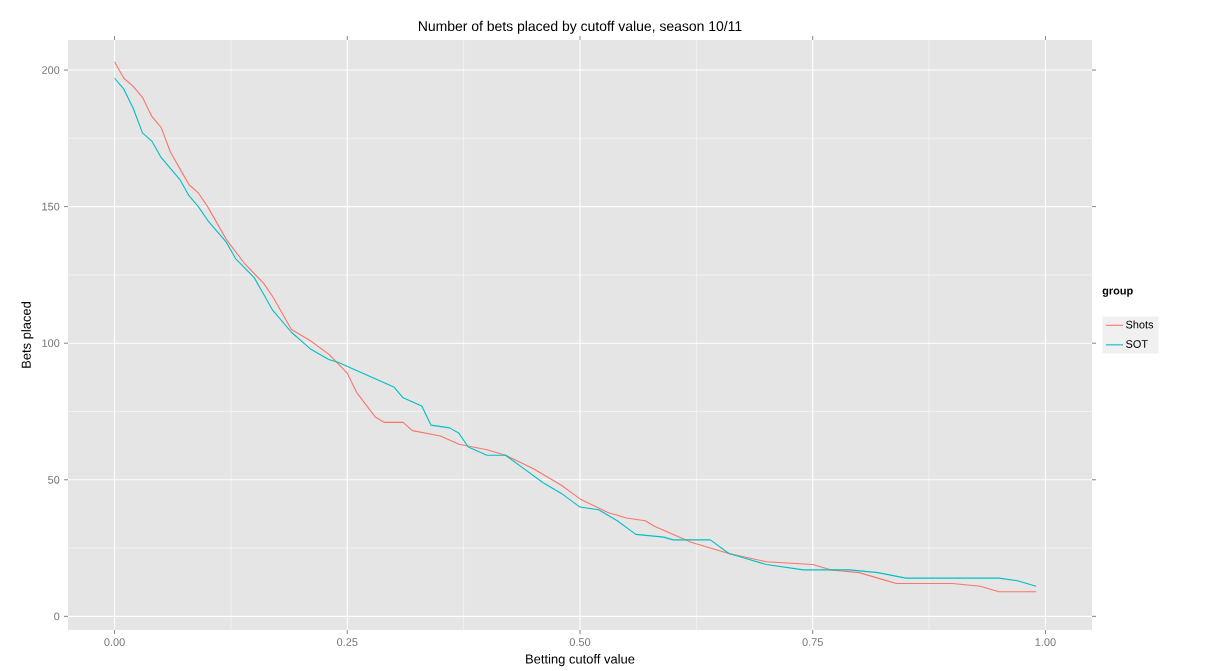 The height and width of the screenshot is (671, 1208). Describe the element at coordinates (27, 335) in the screenshot. I see `y-axis-title: Bets placed` at that location.